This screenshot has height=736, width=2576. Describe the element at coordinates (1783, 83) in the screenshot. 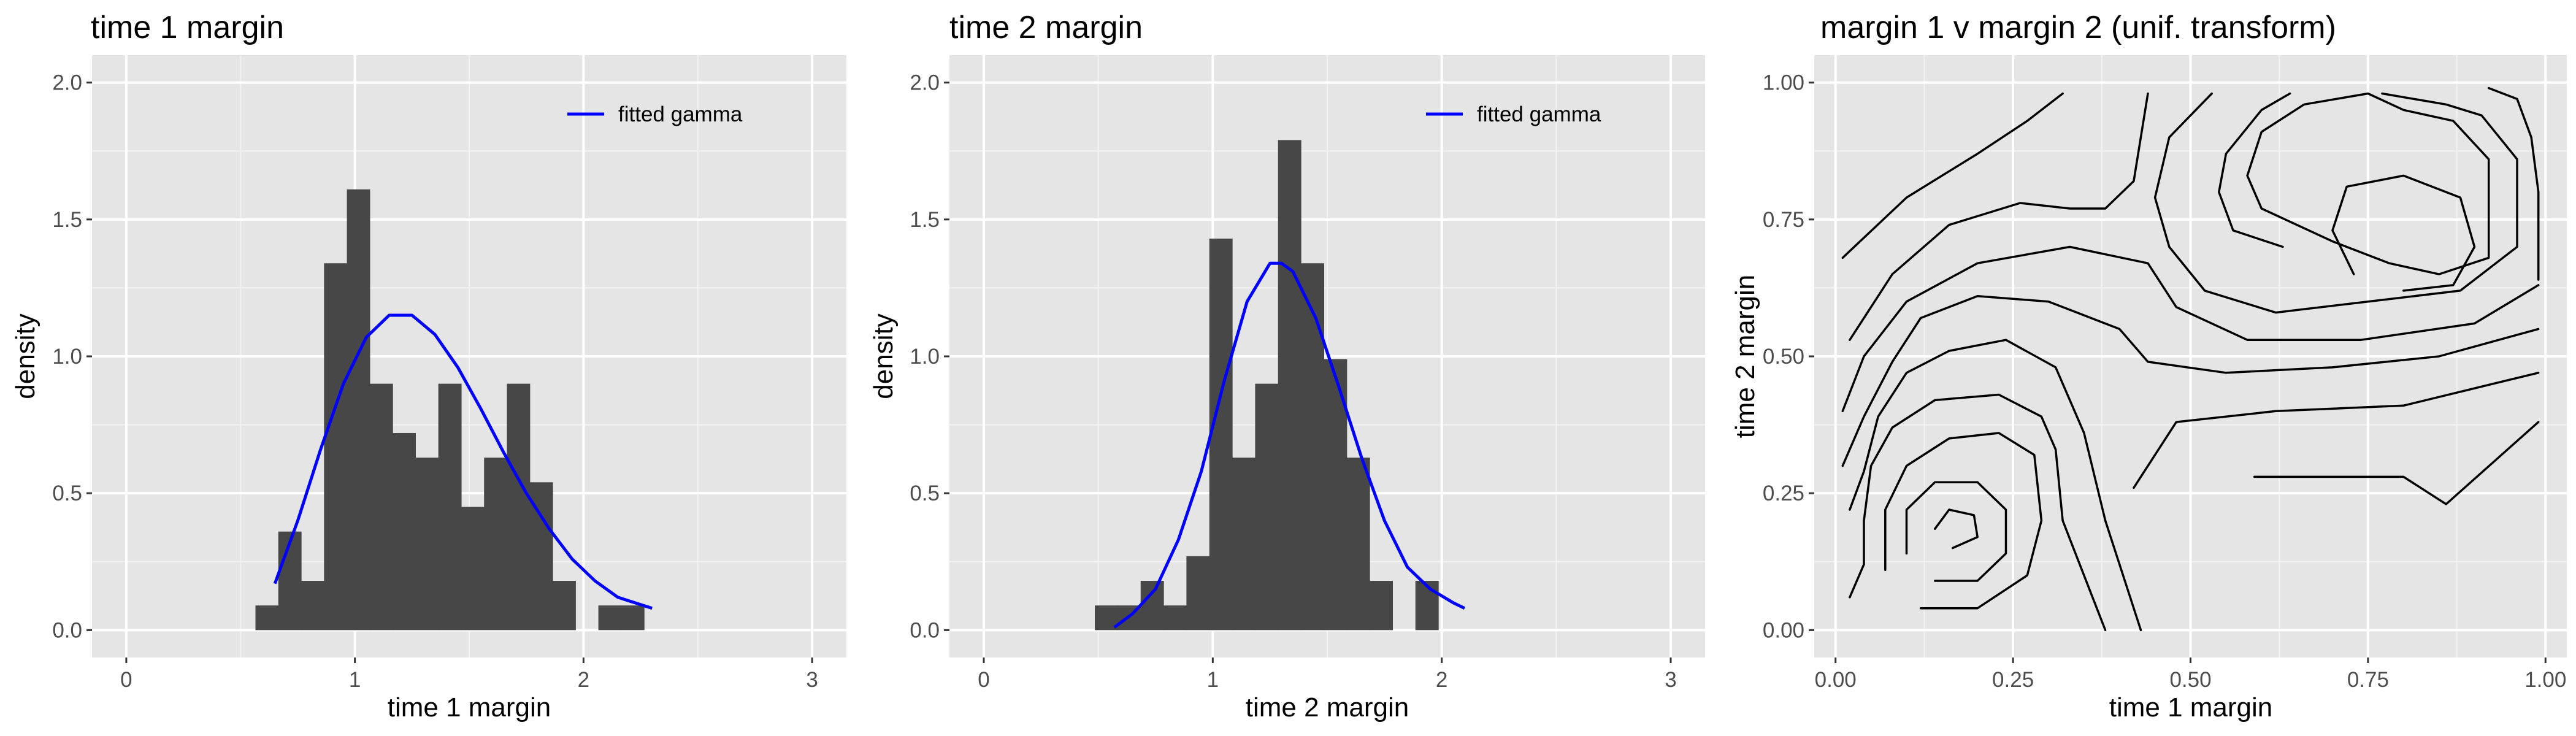

I see `y-tick-label: 1.00` at that location.